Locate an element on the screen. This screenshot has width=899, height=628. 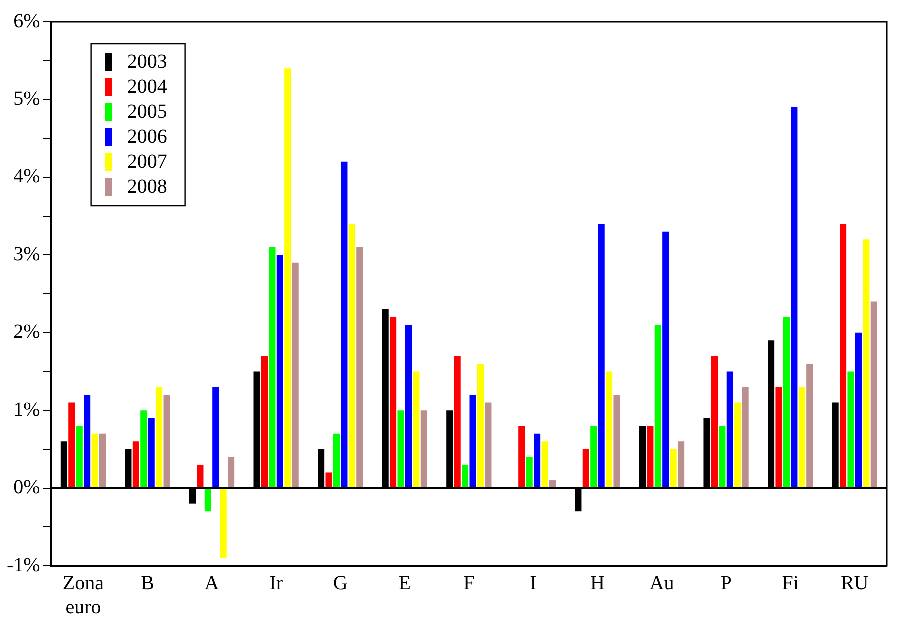
y-tick-label: 2% is located at coordinates (27, 332).